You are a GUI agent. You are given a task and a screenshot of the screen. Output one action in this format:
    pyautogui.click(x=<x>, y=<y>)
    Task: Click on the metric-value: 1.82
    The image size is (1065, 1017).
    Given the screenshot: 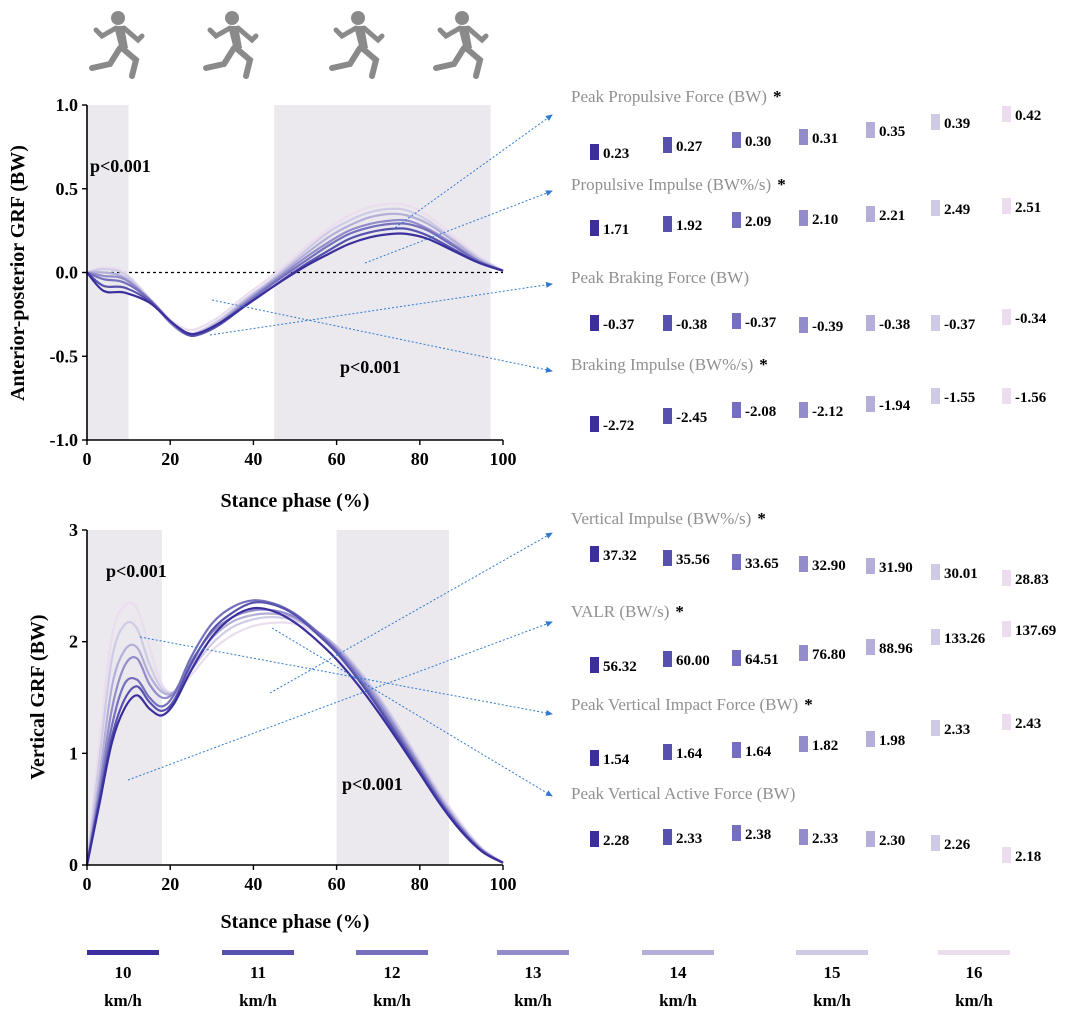 What is the action you would take?
    pyautogui.click(x=825, y=746)
    